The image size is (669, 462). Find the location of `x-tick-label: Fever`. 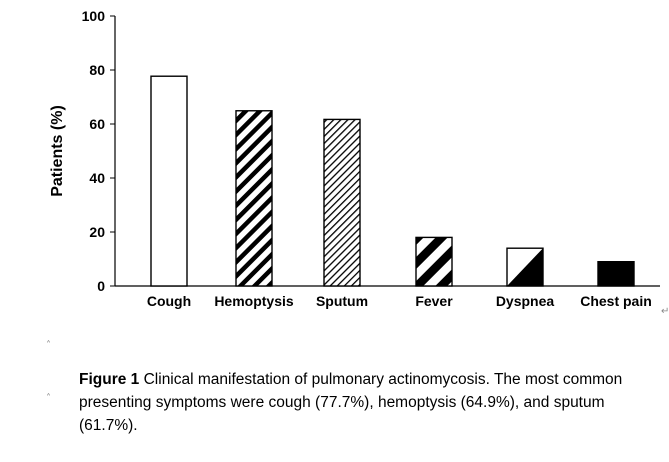

x-tick-label: Fever is located at coordinates (434, 301).